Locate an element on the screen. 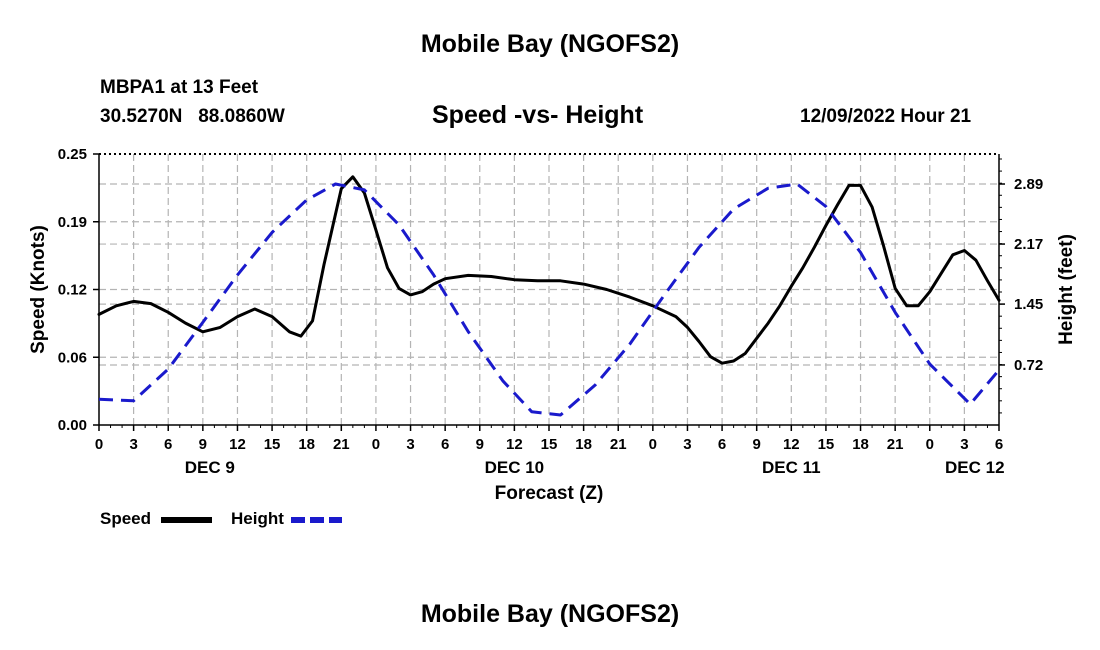 The image size is (1100, 650). x-day-label: DEC 12 is located at coordinates (975, 467).